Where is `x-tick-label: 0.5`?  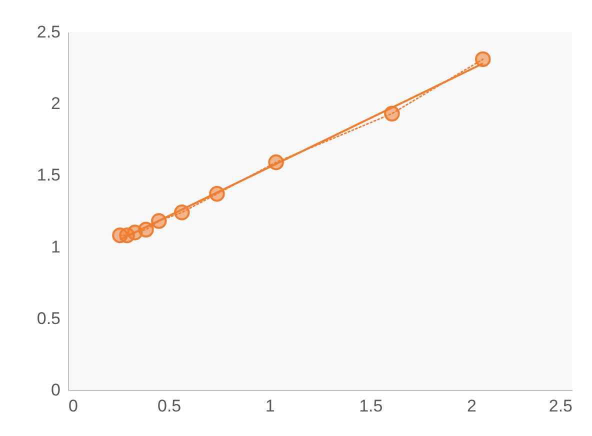 x-tick-label: 0.5 is located at coordinates (169, 406).